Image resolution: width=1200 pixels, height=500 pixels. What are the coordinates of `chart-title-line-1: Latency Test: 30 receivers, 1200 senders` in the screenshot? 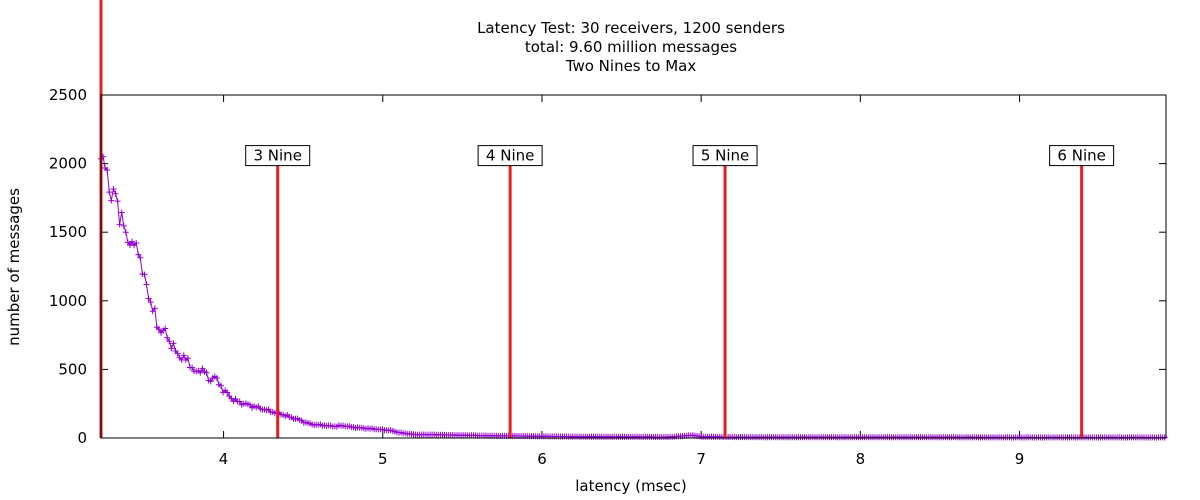 It's located at (631, 28).